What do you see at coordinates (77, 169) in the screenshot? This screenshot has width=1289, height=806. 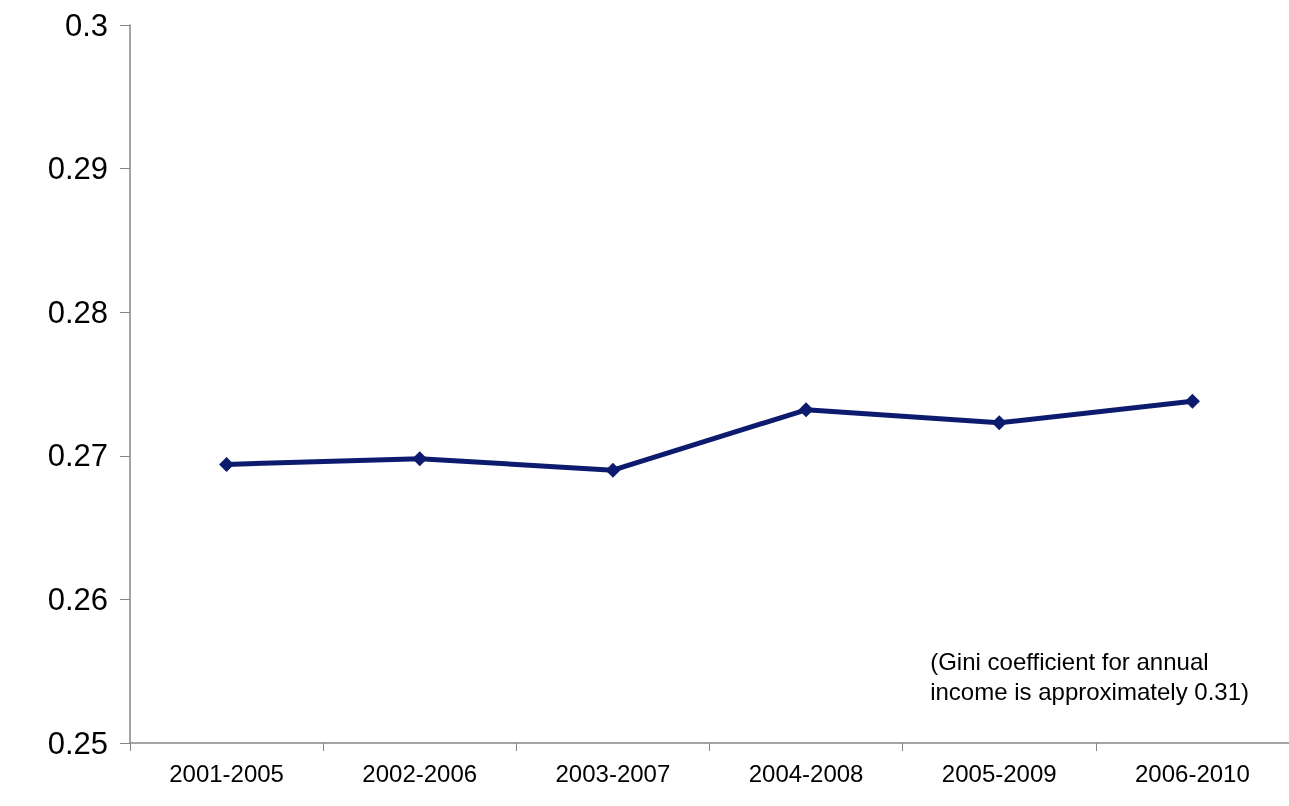 I see `y-tick-label: 0.29` at bounding box center [77, 169].